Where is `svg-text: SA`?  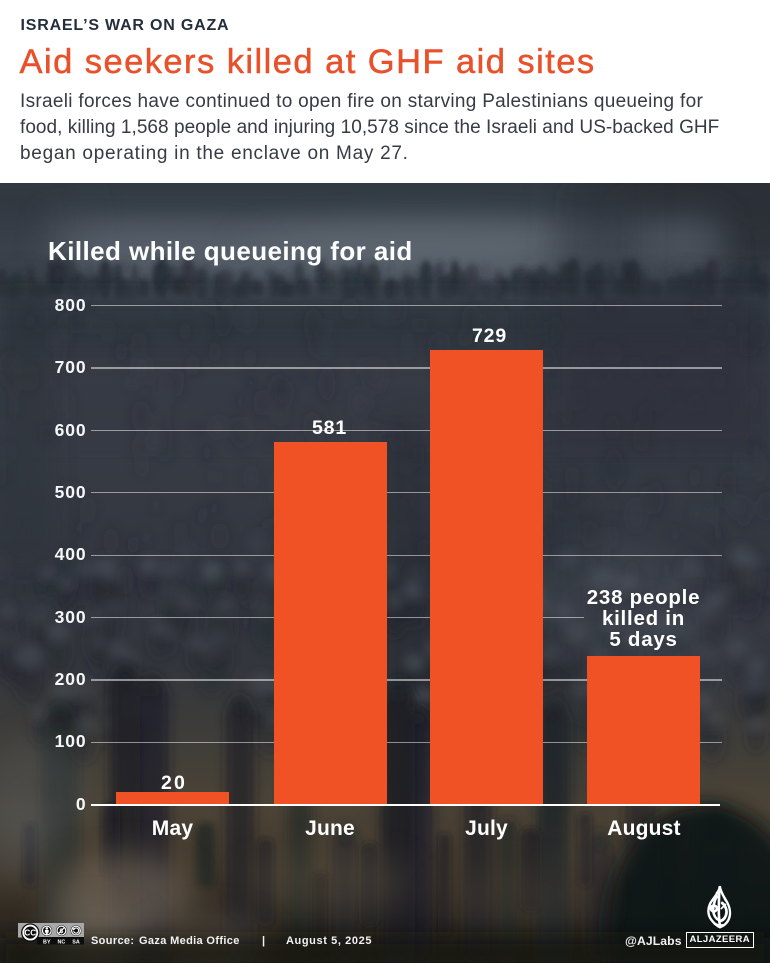
svg-text: SA is located at coordinates (76, 943).